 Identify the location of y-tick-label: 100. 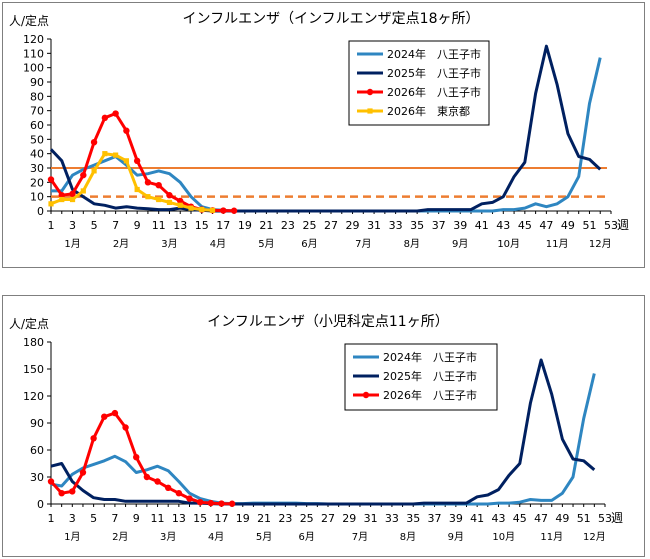
(33, 68).